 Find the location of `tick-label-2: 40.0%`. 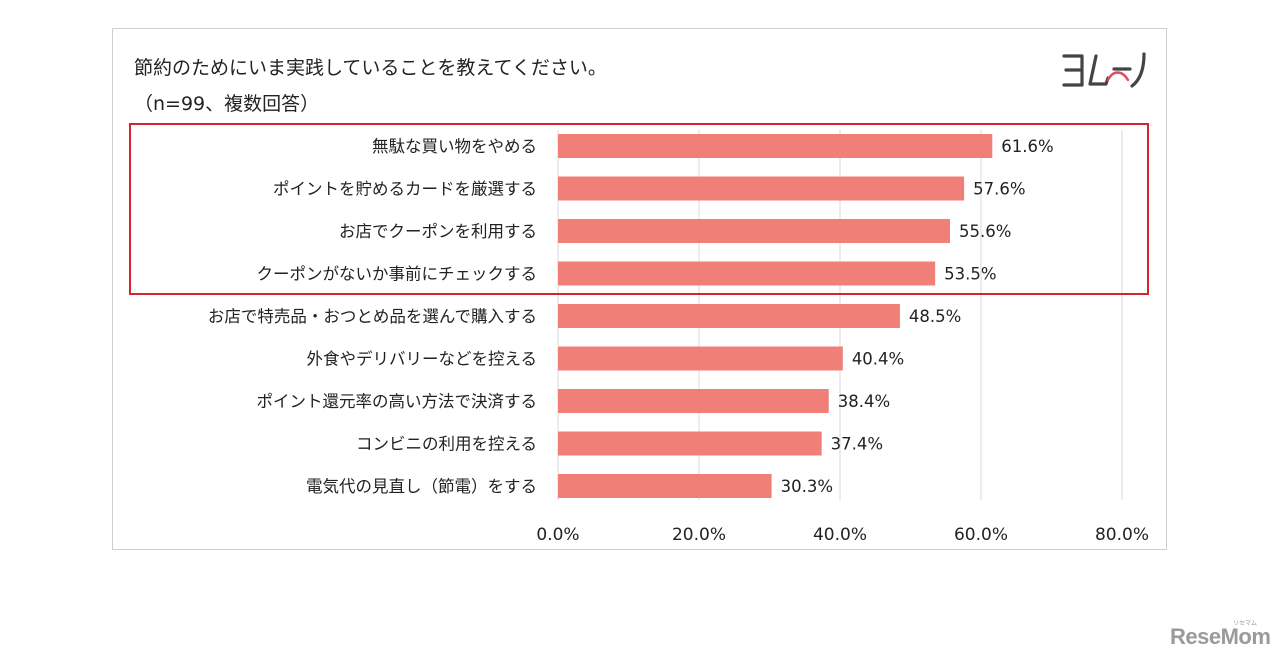

tick-label-2: 40.0% is located at coordinates (840, 535).